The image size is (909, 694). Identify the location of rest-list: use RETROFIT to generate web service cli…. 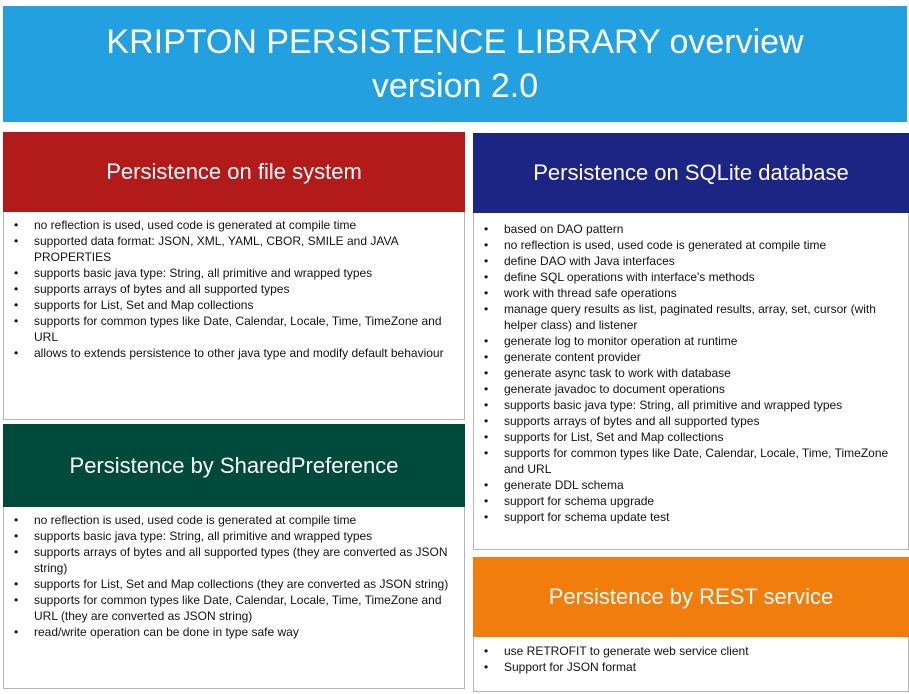
(691, 659).